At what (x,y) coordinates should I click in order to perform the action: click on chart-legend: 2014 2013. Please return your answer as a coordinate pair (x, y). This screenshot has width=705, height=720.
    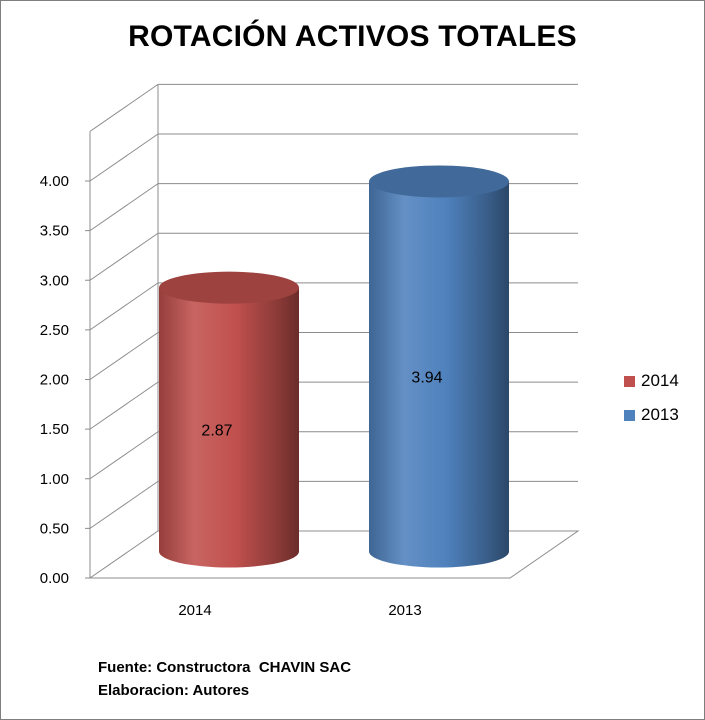
    Looking at the image, I should click on (651, 398).